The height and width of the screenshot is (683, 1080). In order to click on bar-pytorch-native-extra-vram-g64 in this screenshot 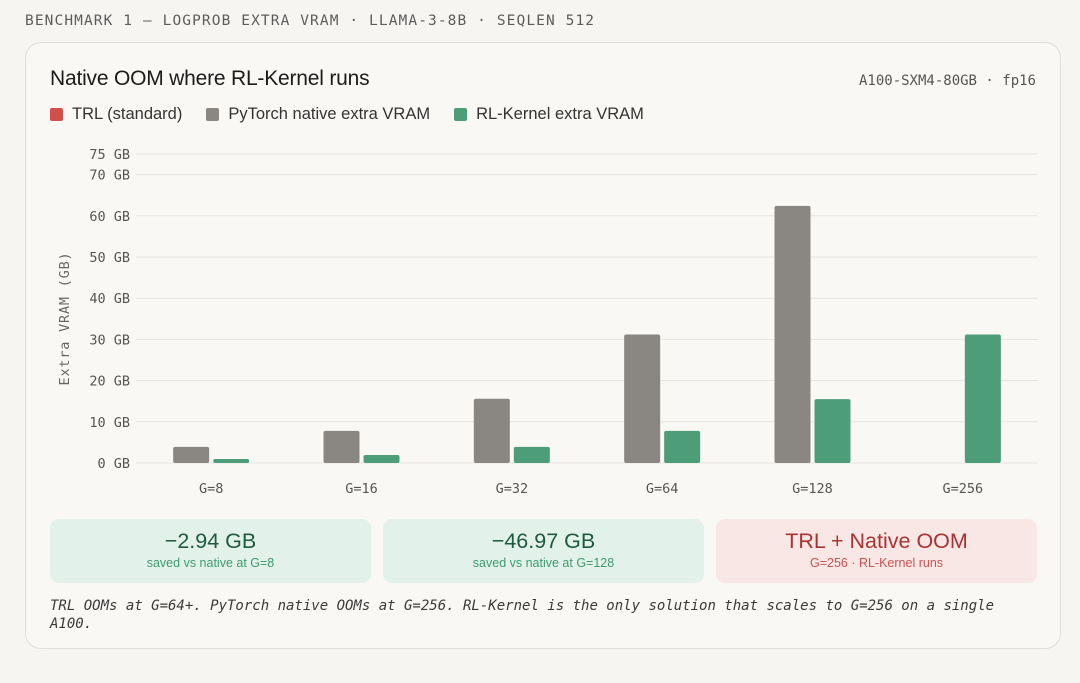, I will do `click(642, 398)`.